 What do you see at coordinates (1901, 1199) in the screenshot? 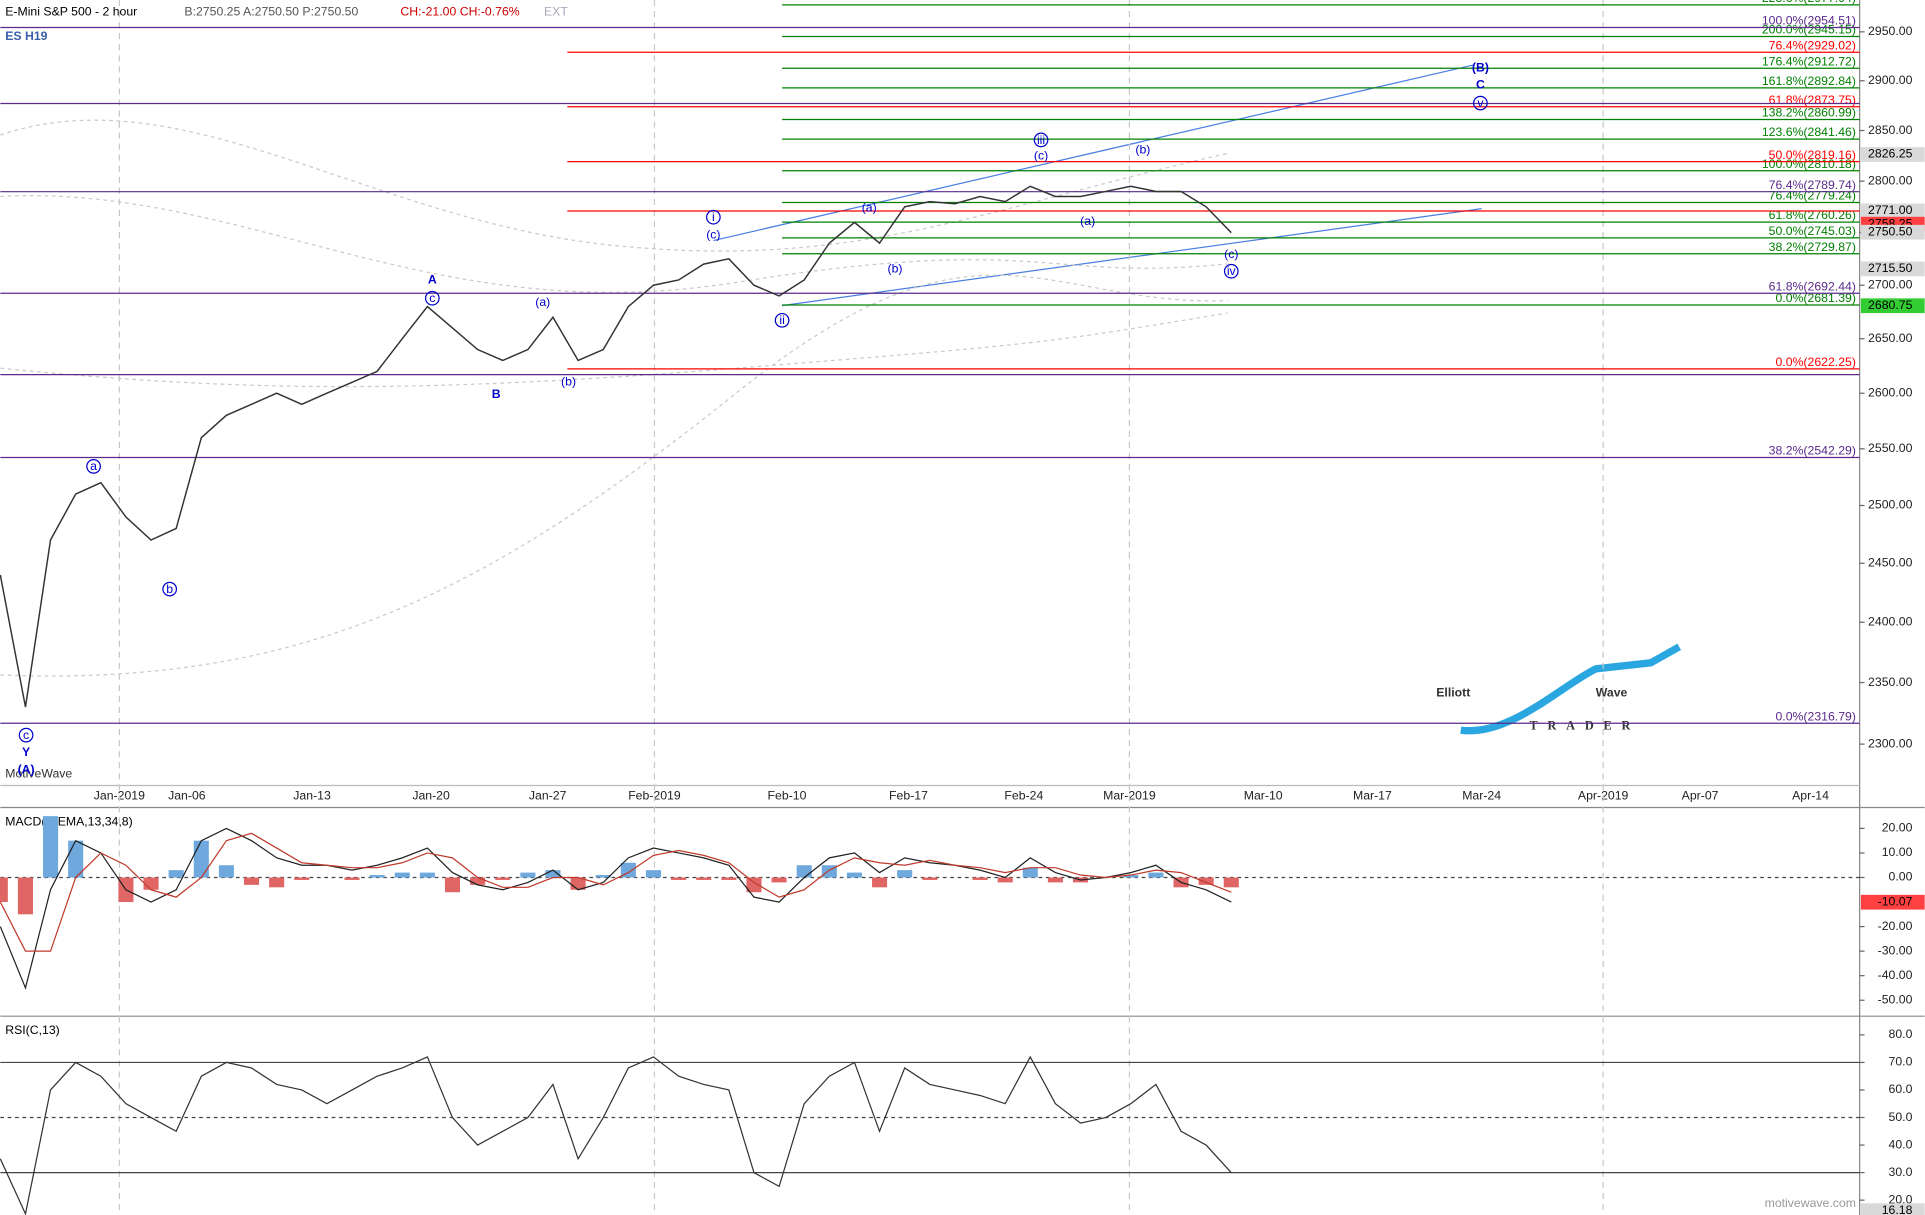
I see `y-tick-label: 20.0` at bounding box center [1901, 1199].